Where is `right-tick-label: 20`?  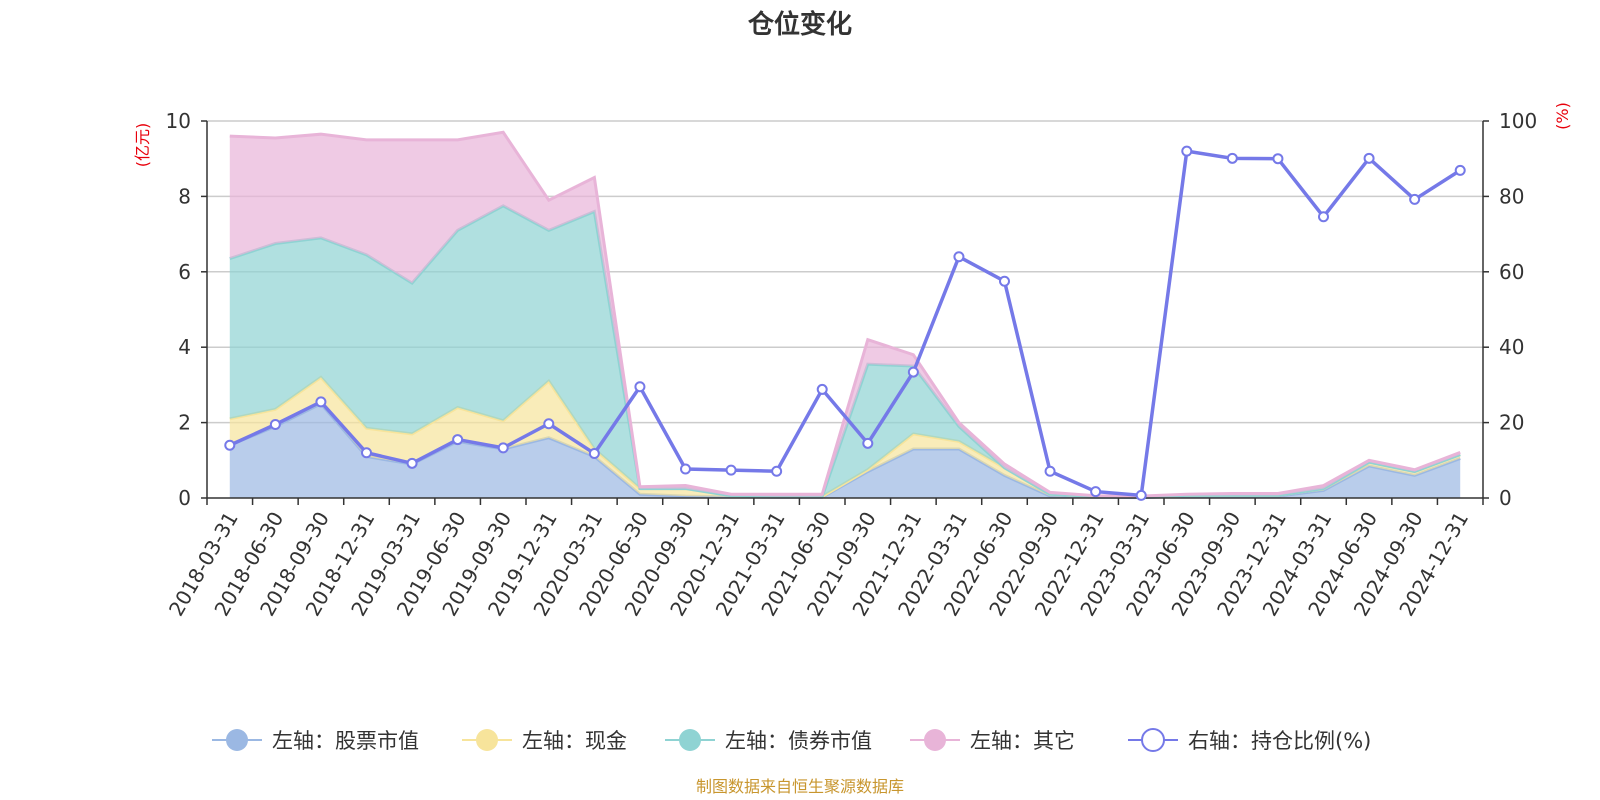 right-tick-label: 20 is located at coordinates (1511, 423).